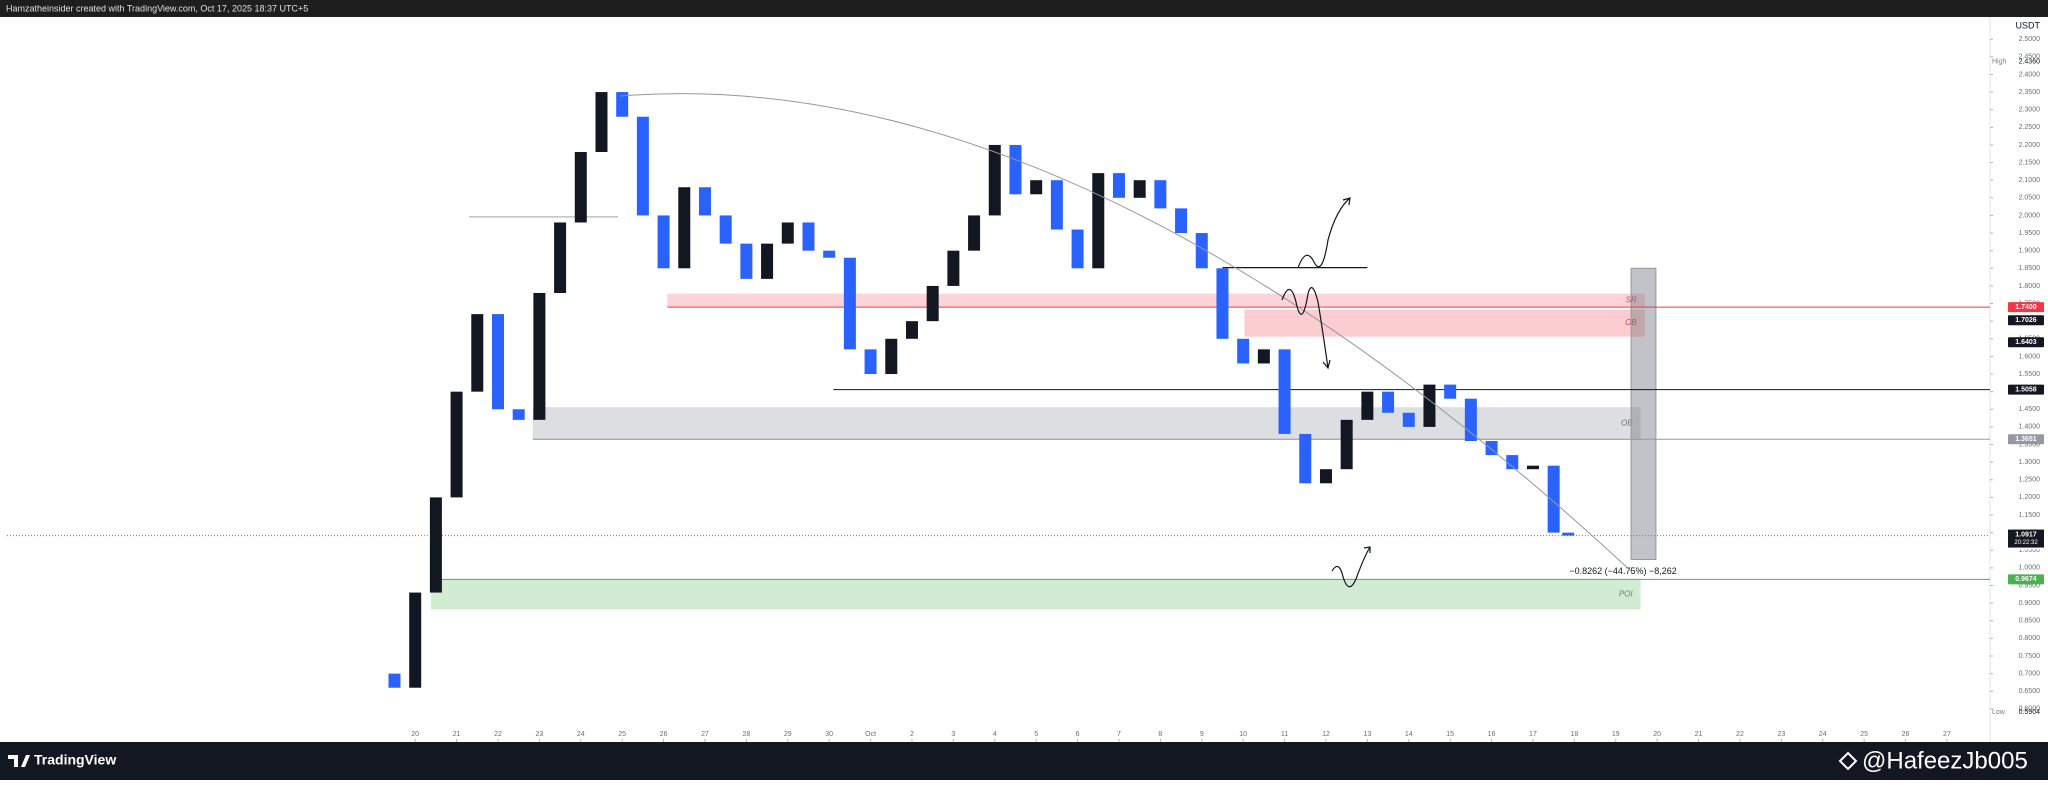 Image resolution: width=2048 pixels, height=785 pixels. What do you see at coordinates (1622, 571) in the screenshot?
I see `measure-label: −0.8262 (−44.75%) −8,262` at bounding box center [1622, 571].